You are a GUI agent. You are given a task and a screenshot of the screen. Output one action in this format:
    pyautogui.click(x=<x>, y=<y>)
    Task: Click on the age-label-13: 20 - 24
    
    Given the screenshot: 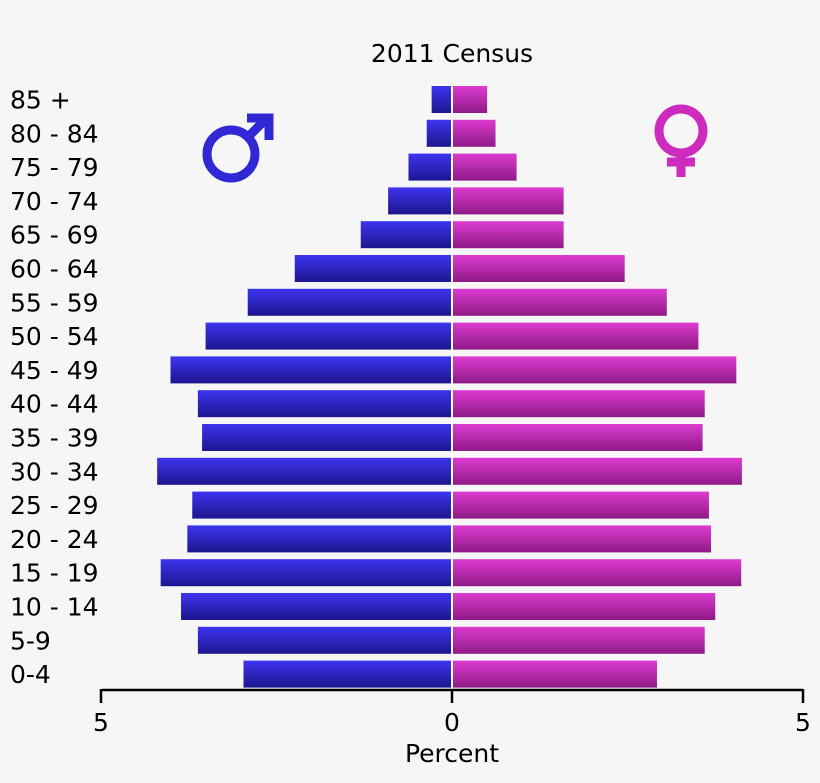 What is the action you would take?
    pyautogui.click(x=54, y=539)
    